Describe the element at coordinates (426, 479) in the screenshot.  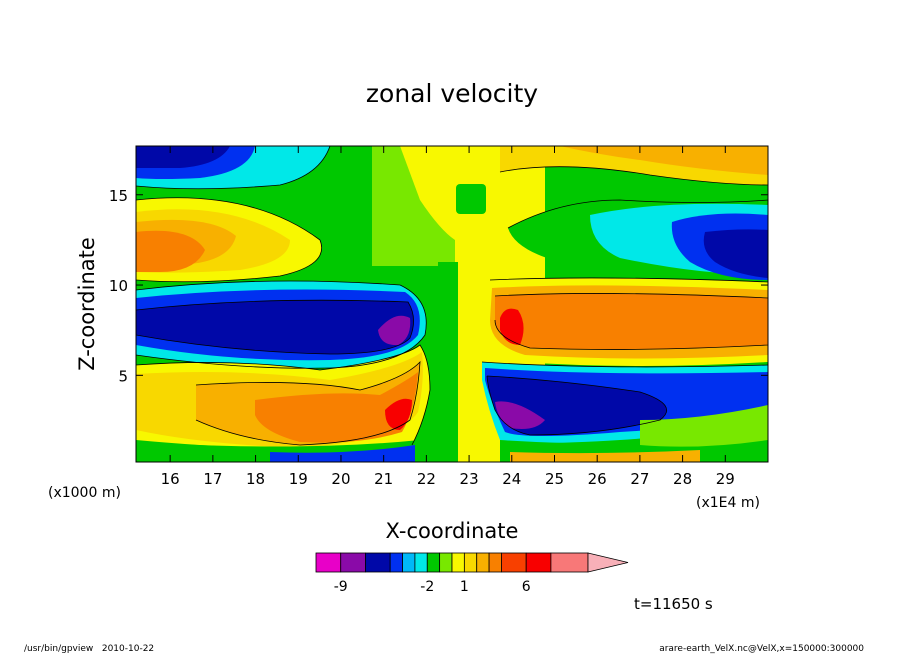
I see `x-tick-label: 22` at that location.